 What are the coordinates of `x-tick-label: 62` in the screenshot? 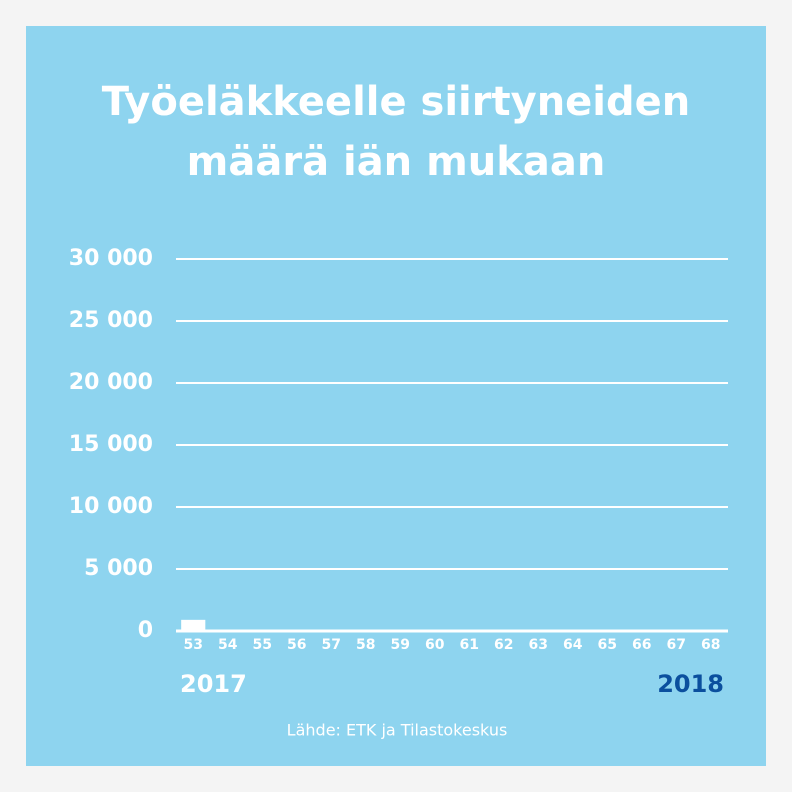 It's located at (503, 645).